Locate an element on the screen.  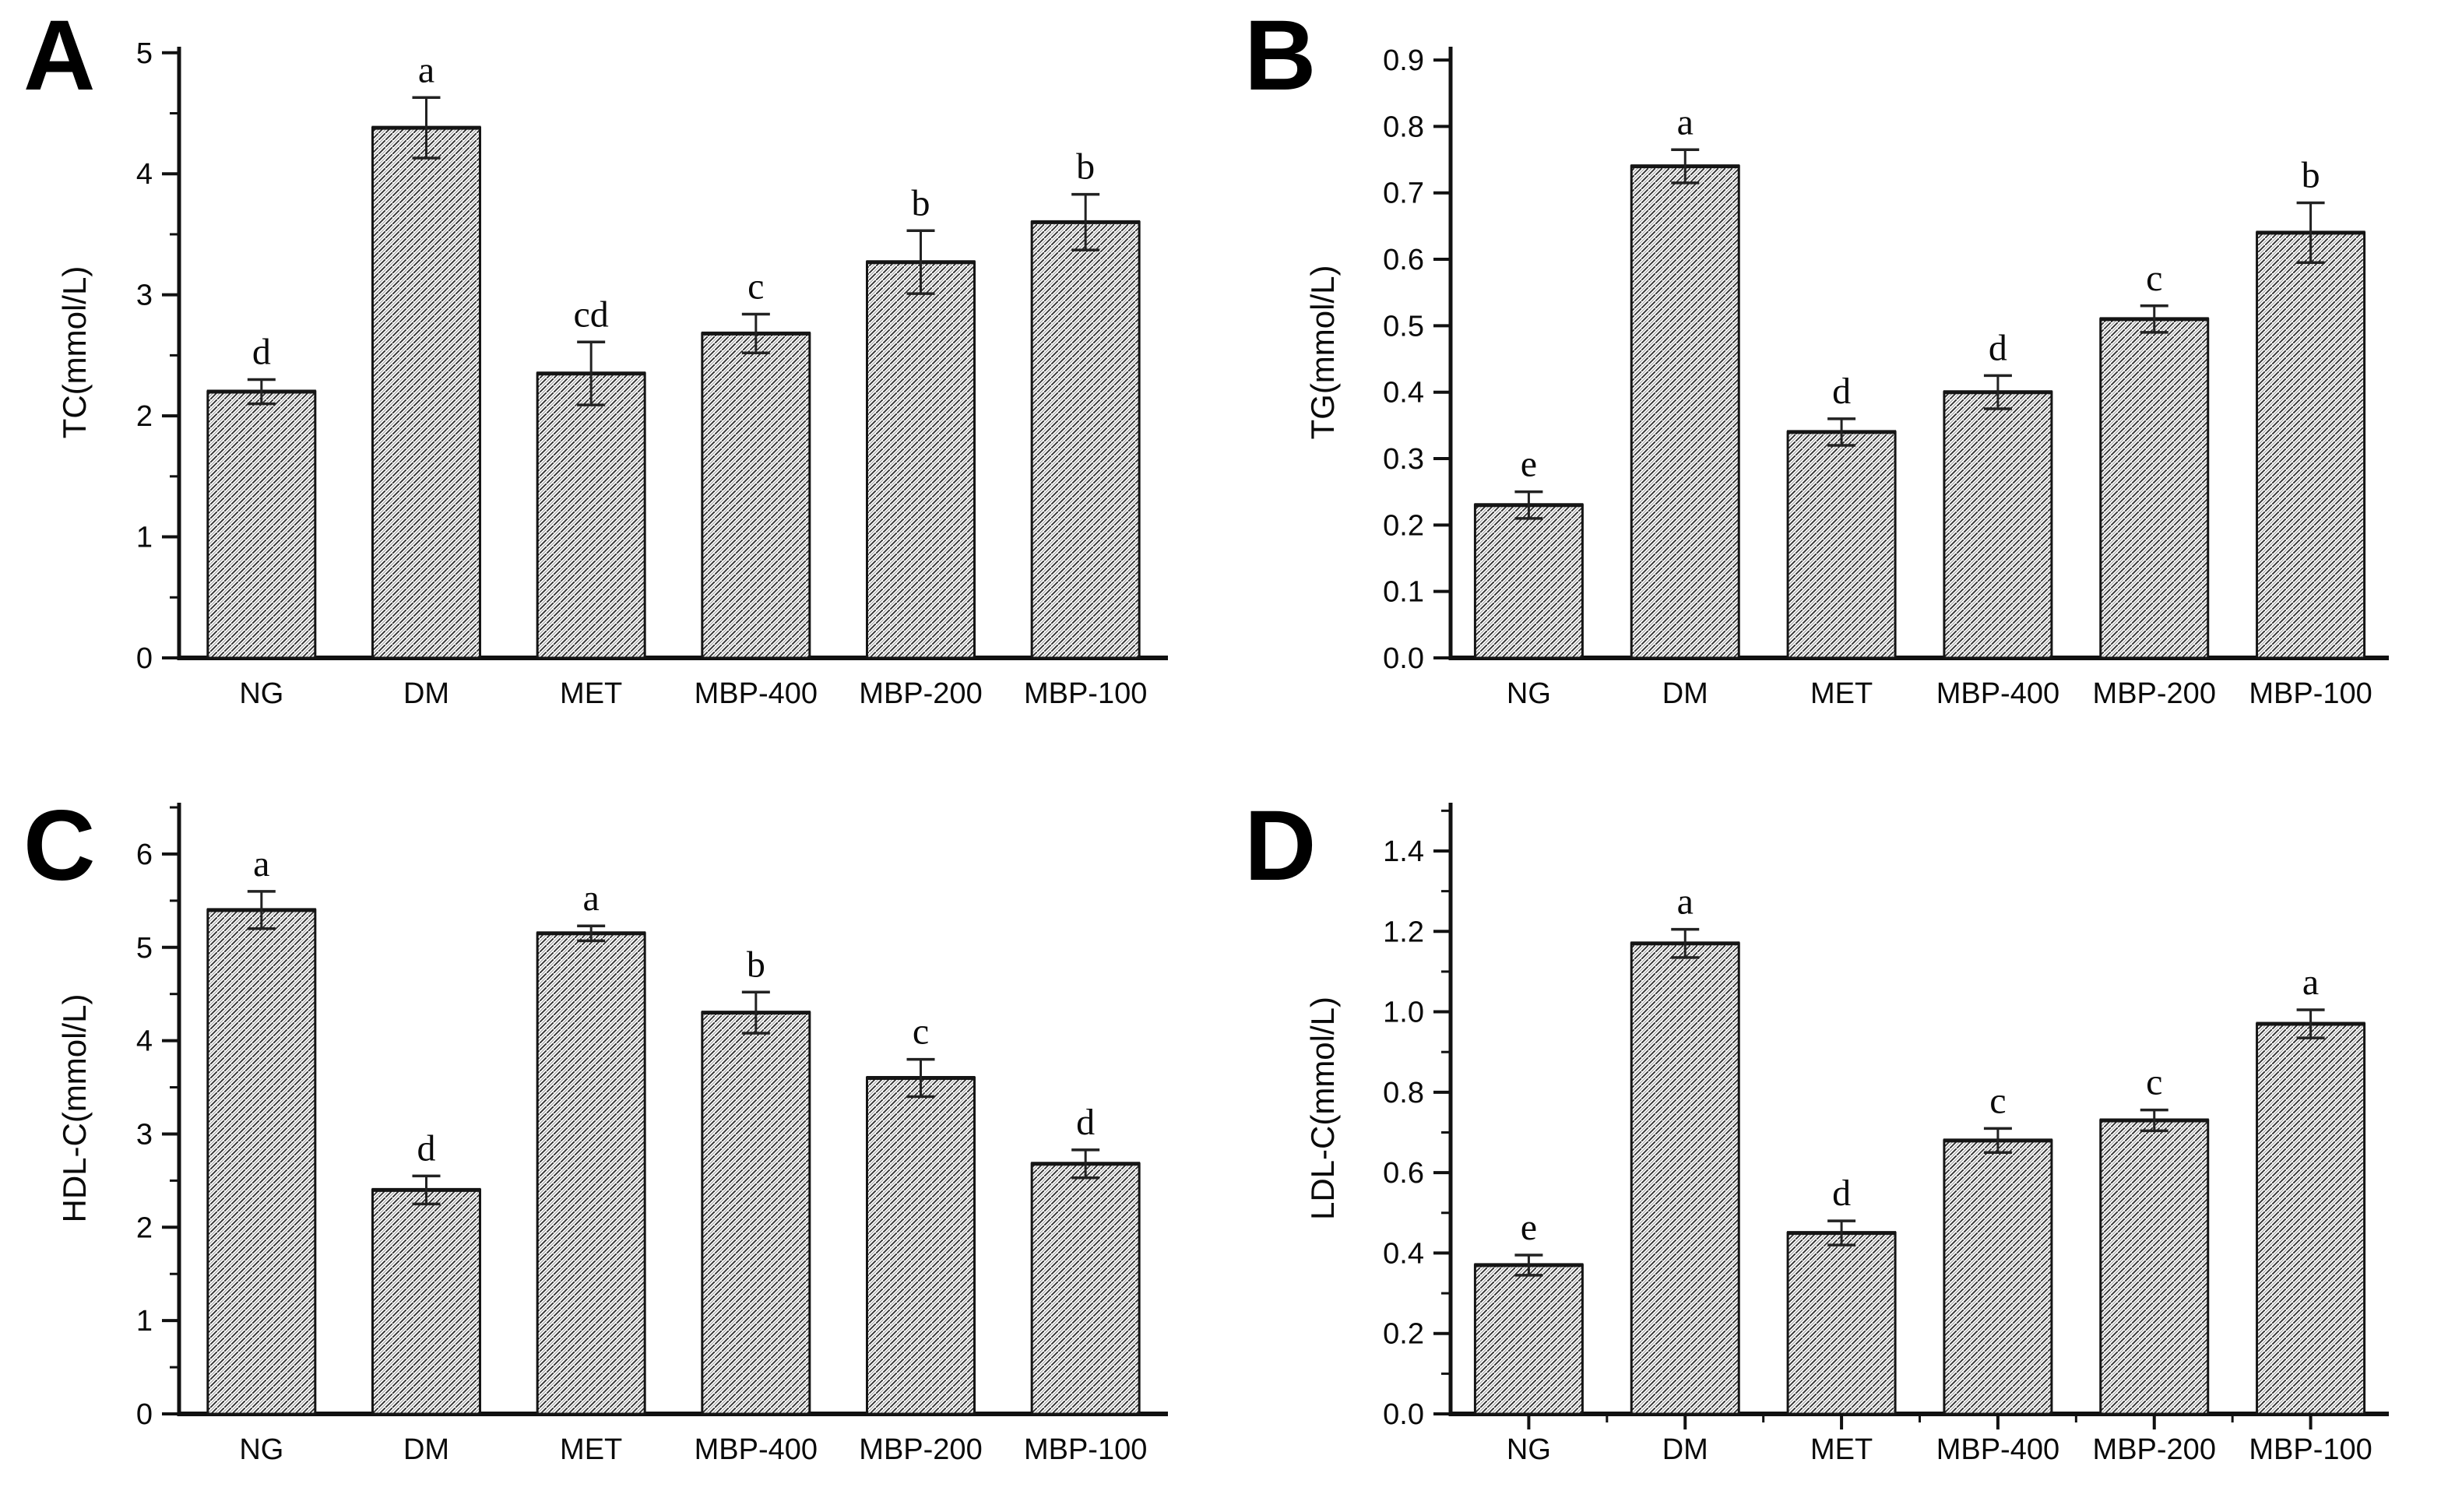
panel-letter-d: D is located at coordinates (1280, 846).